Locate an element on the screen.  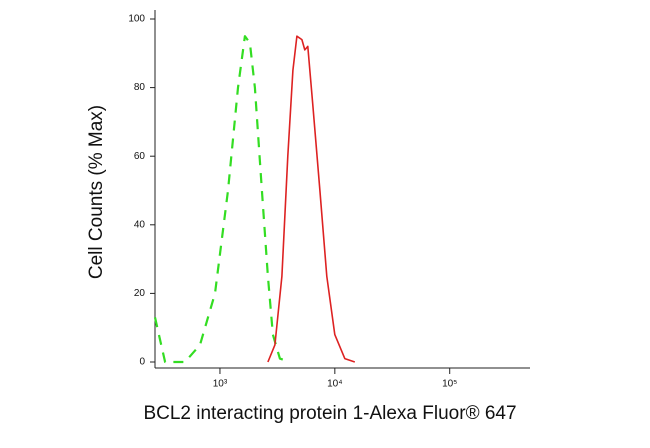
y-tick-label: 20 is located at coordinates (140, 293).